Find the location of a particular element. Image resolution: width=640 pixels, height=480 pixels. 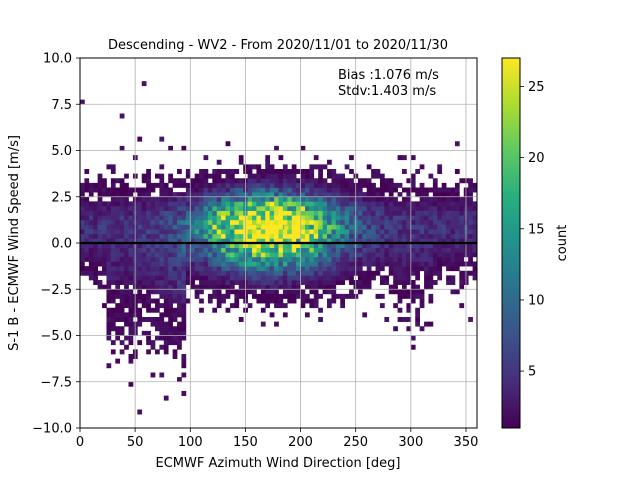

colorbar-label: count is located at coordinates (562, 243).